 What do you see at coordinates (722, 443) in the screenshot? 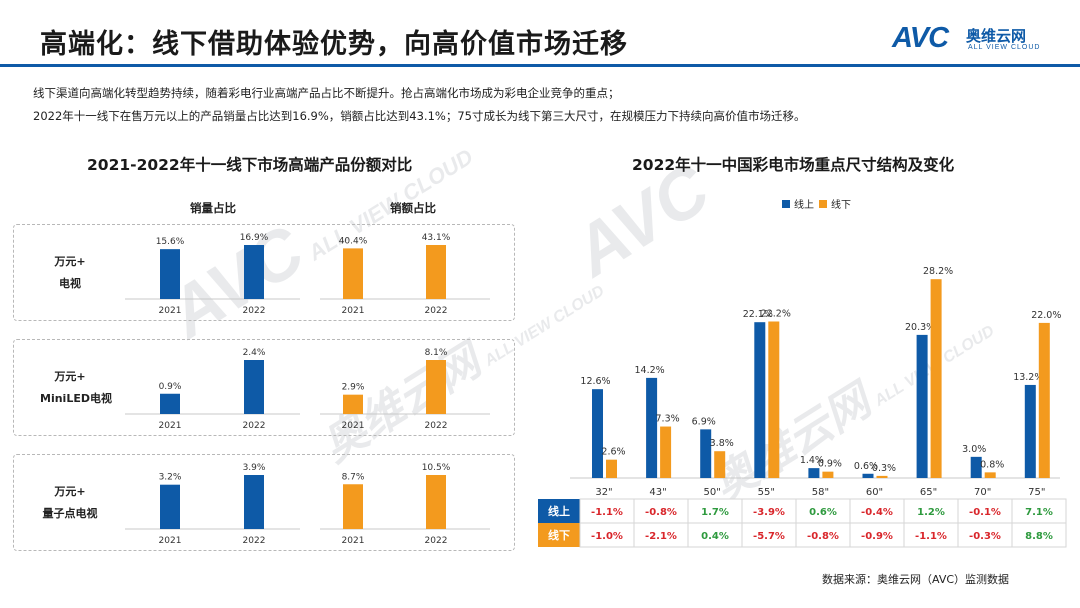
I see `data-label: 3.8%` at bounding box center [722, 443].